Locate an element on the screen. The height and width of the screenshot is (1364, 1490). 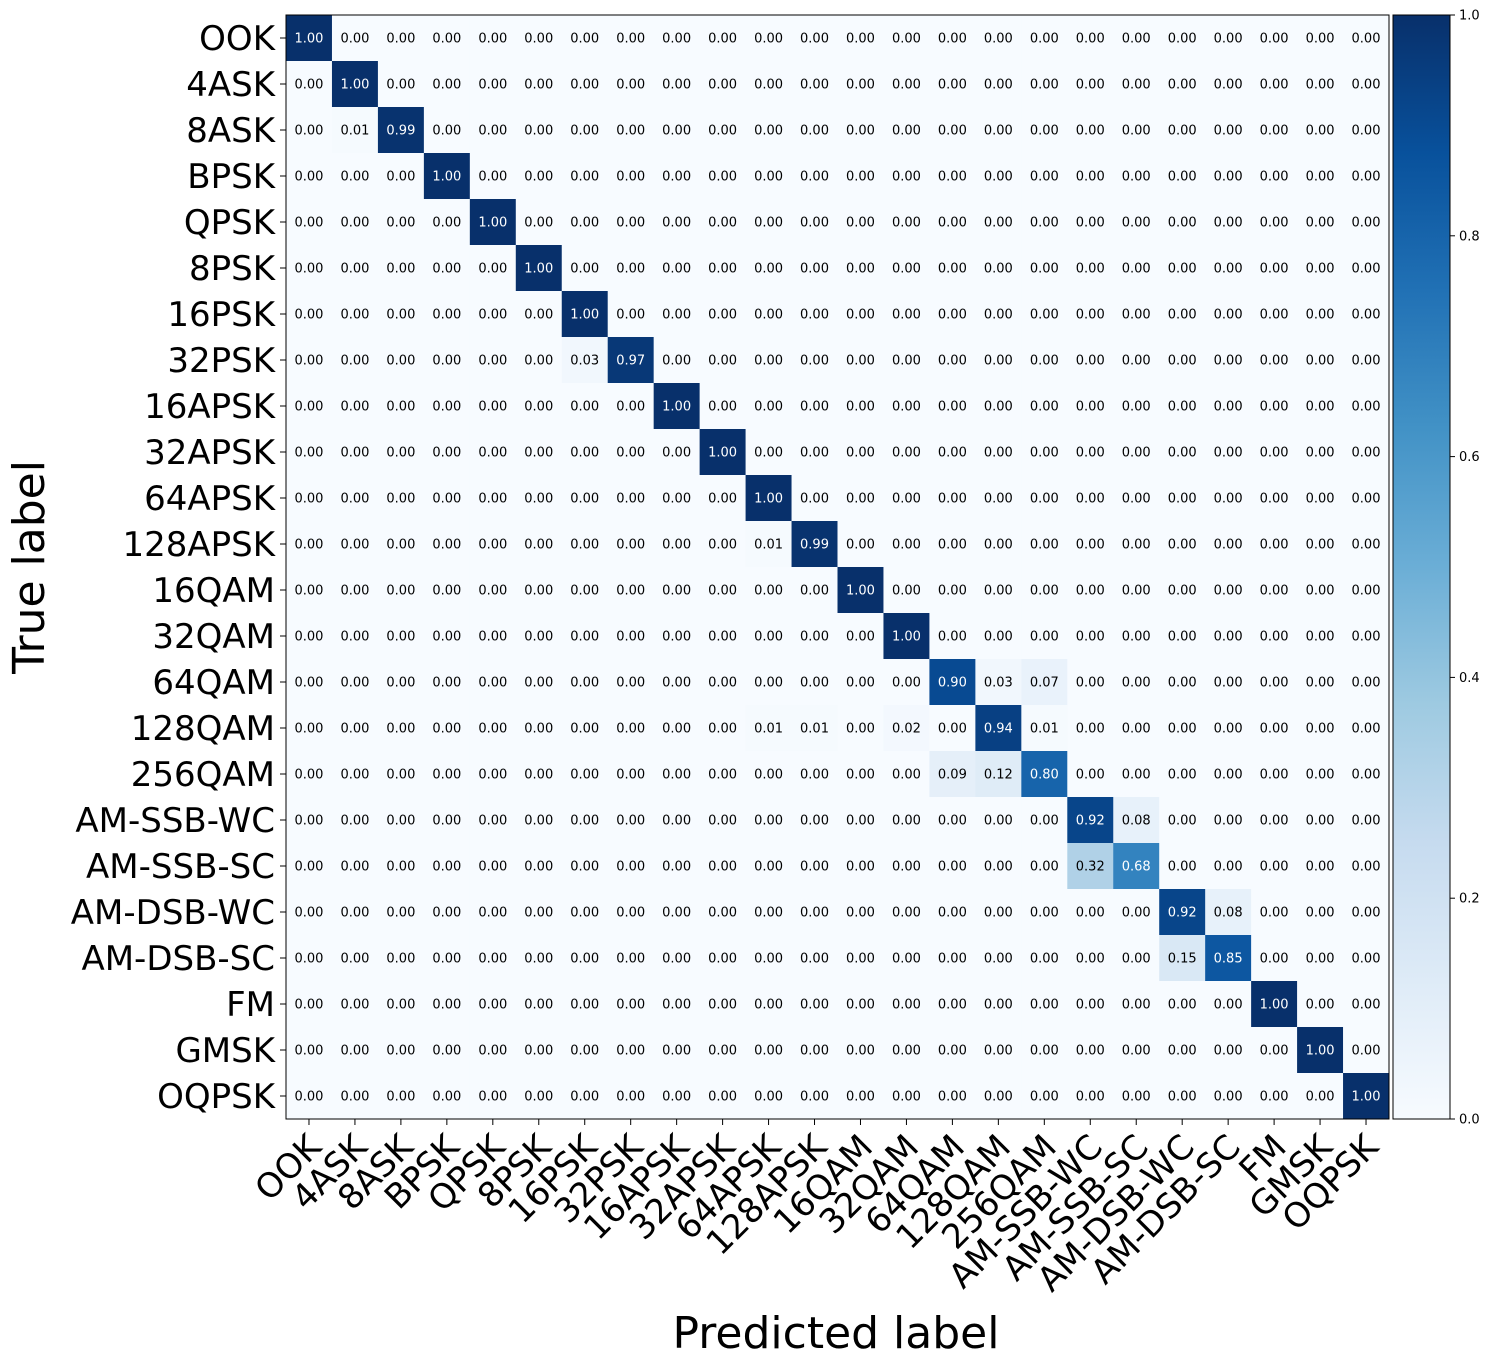
cell-value-label: 0.97 is located at coordinates (630, 361).